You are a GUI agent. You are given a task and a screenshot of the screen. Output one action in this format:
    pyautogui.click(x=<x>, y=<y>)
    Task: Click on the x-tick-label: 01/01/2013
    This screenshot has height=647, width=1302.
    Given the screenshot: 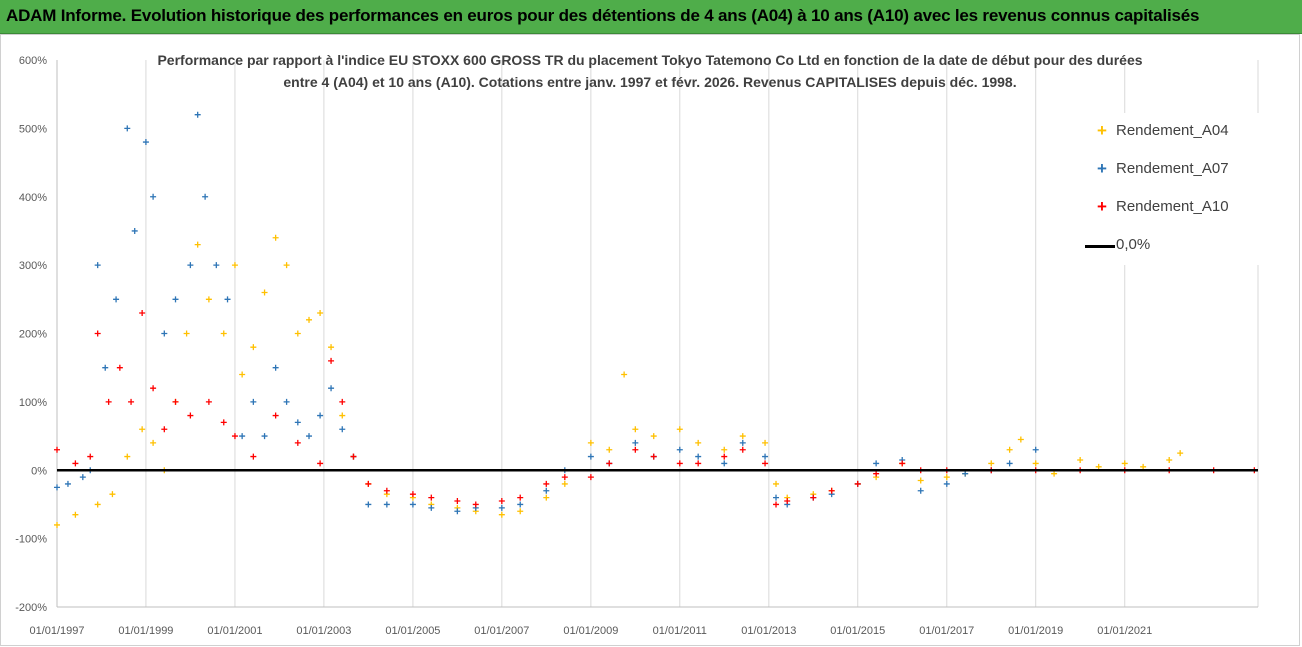 What is the action you would take?
    pyautogui.click(x=768, y=631)
    